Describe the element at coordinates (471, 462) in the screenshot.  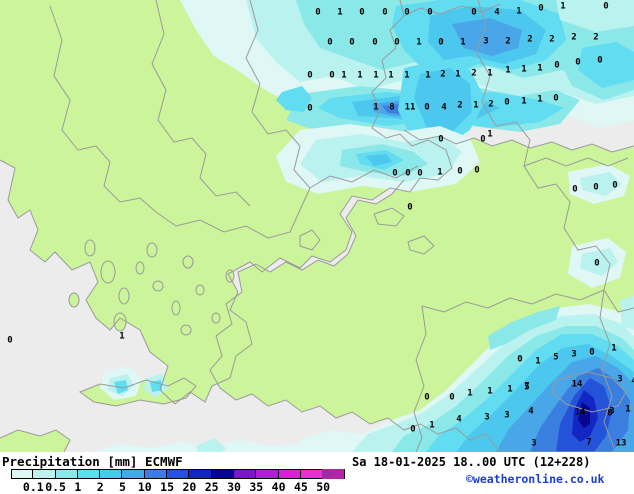
I see `model-run-info: Sa 18-01-2025 18..00 UTC (12+228)` at that location.